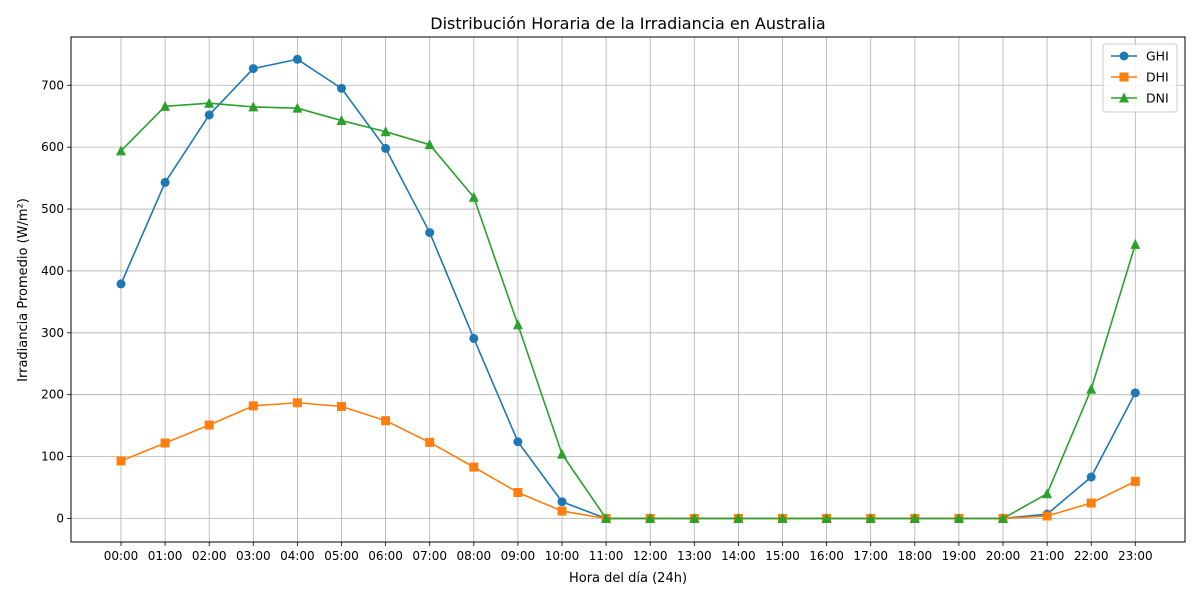  What do you see at coordinates (915, 556) in the screenshot?
I see `x-tick-label: 18:00` at bounding box center [915, 556].